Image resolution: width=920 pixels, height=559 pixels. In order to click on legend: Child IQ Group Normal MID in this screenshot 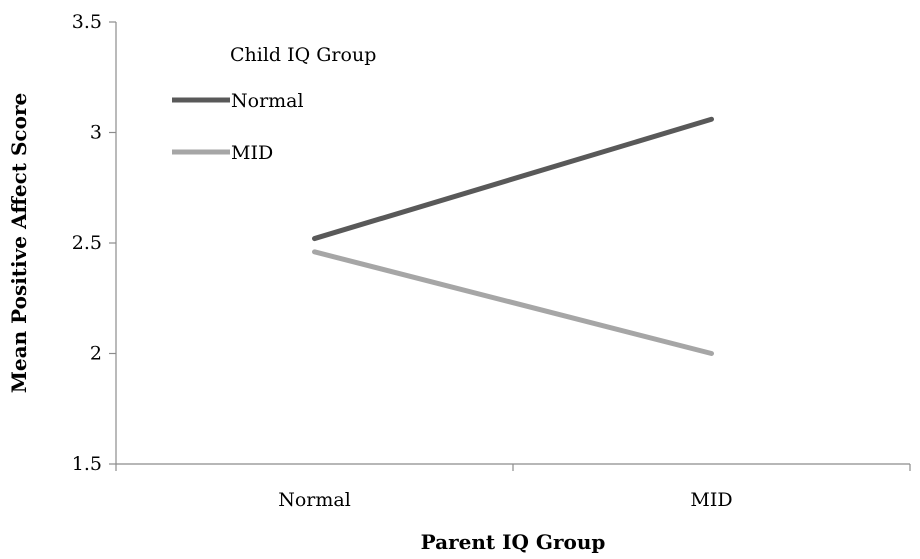, I will do `click(274, 104)`.